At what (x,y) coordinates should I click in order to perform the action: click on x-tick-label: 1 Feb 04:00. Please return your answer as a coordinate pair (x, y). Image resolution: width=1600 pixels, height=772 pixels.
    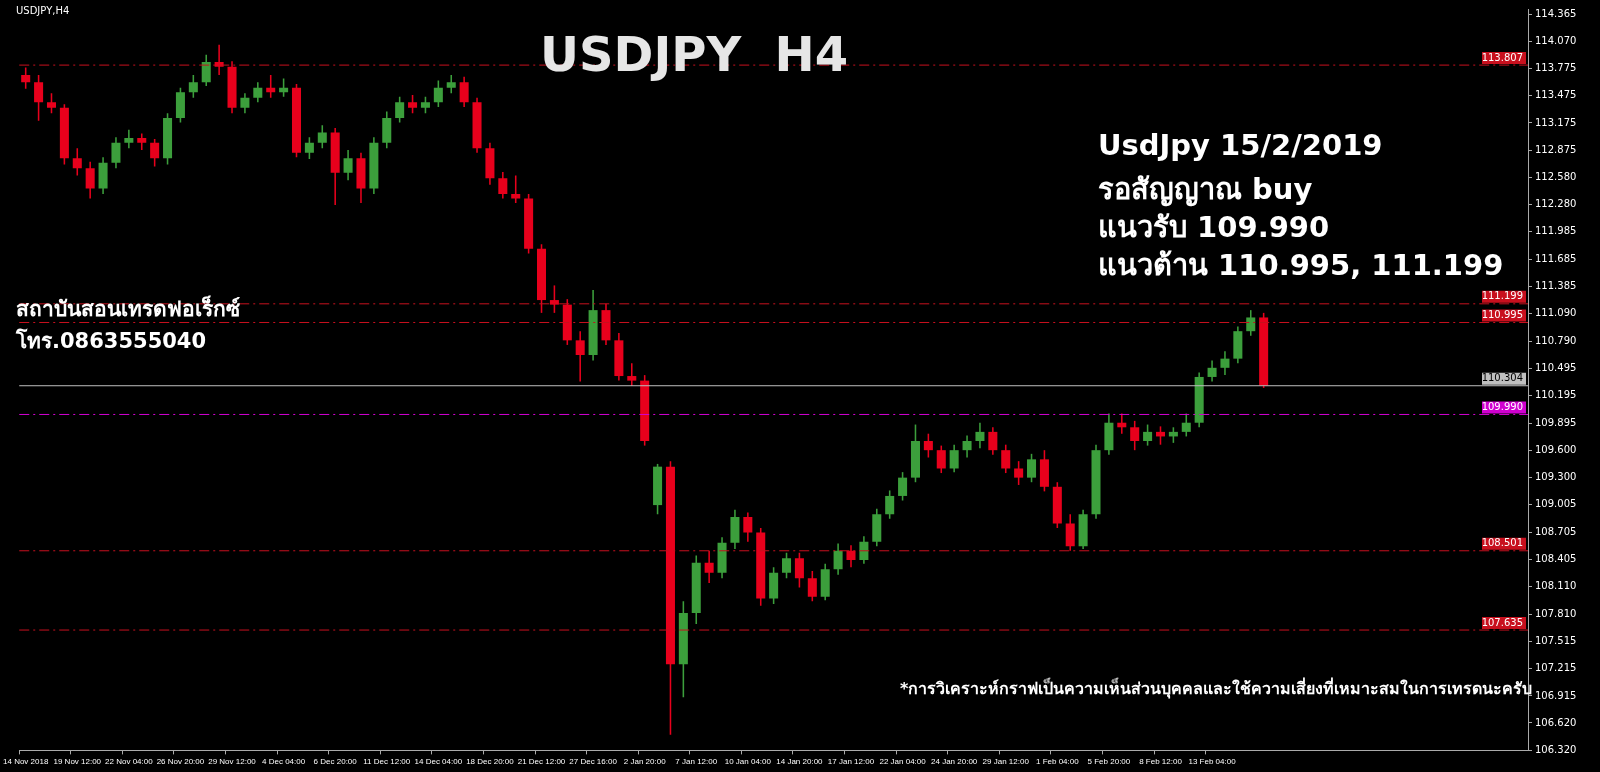
    Looking at the image, I should click on (1057, 762).